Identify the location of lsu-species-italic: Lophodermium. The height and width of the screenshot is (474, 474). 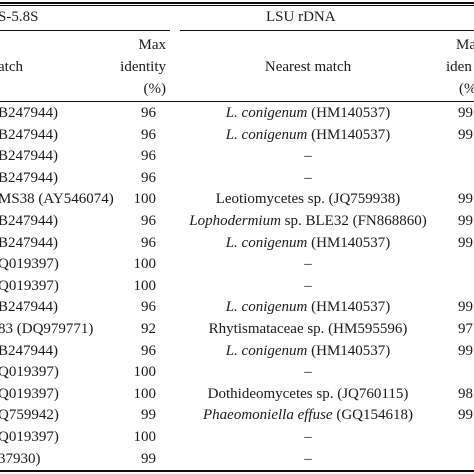
(235, 221).